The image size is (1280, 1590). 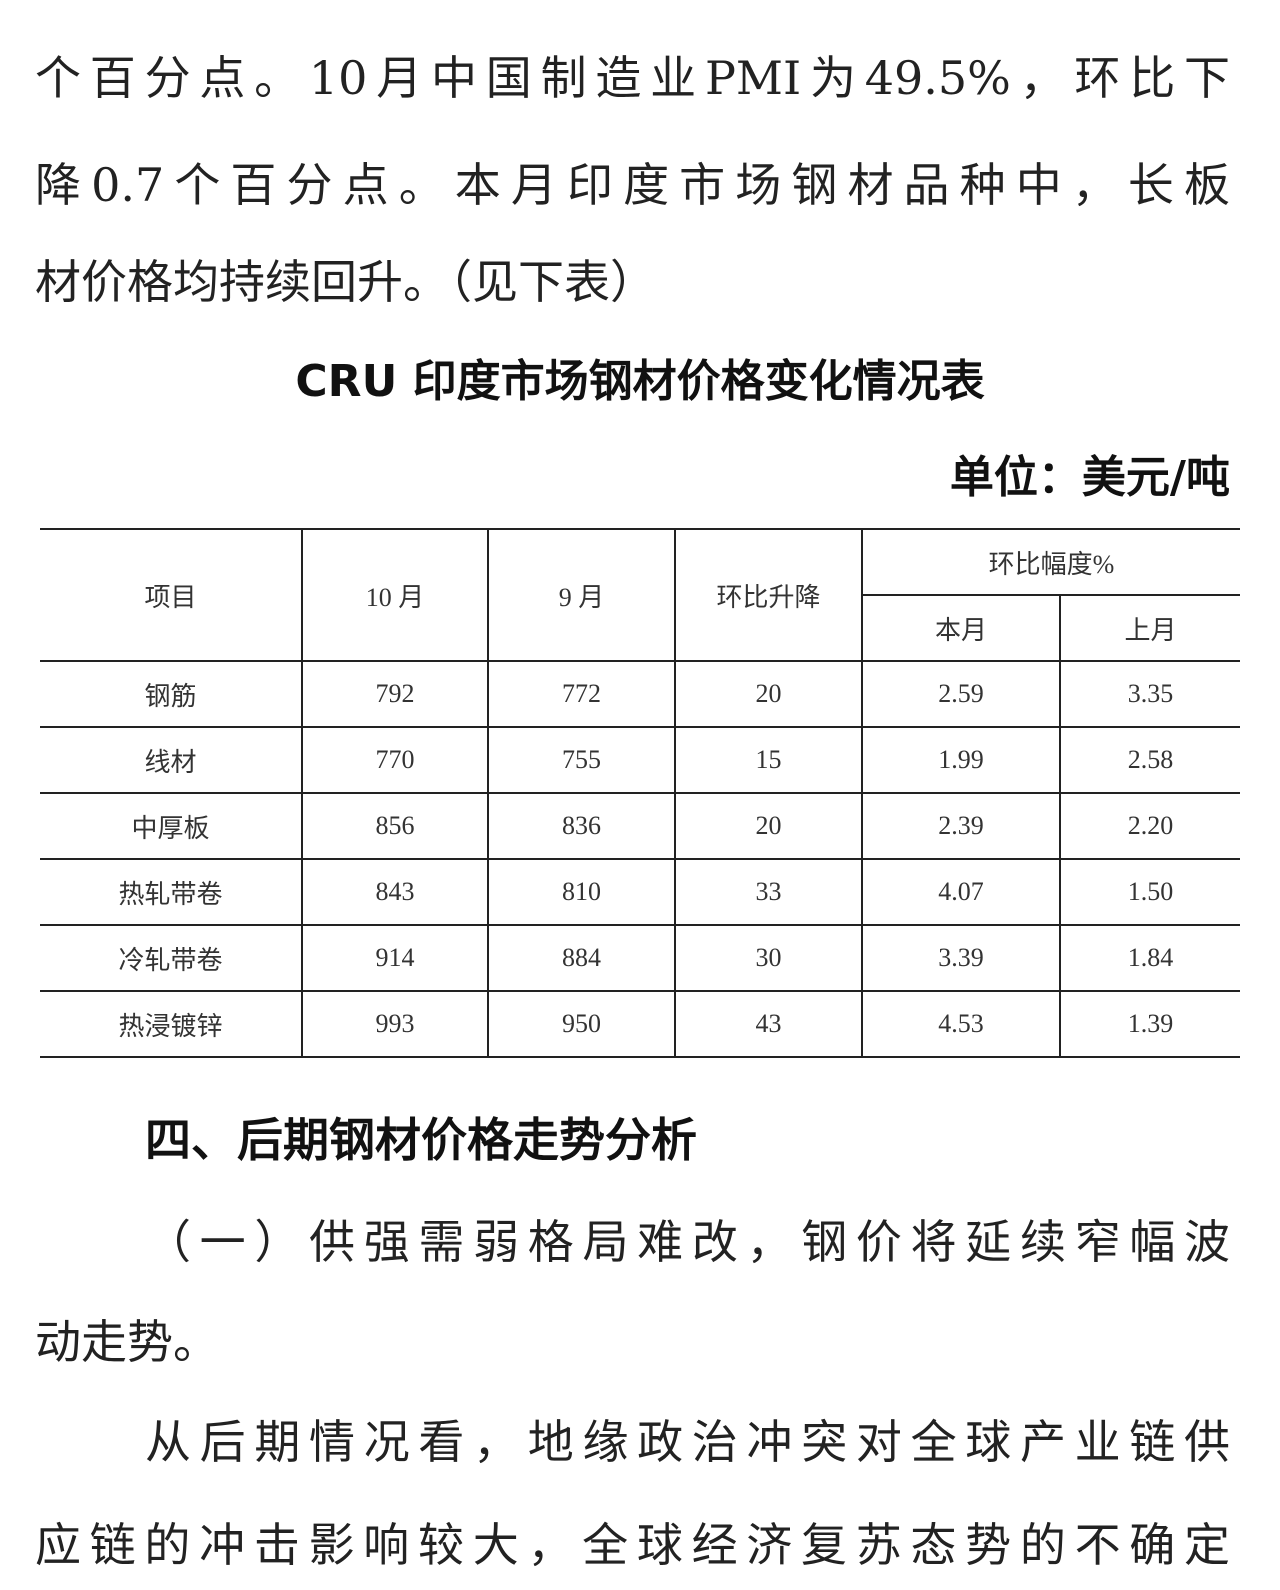 What do you see at coordinates (171, 694) in the screenshot?
I see `table-cell: 钢筋` at bounding box center [171, 694].